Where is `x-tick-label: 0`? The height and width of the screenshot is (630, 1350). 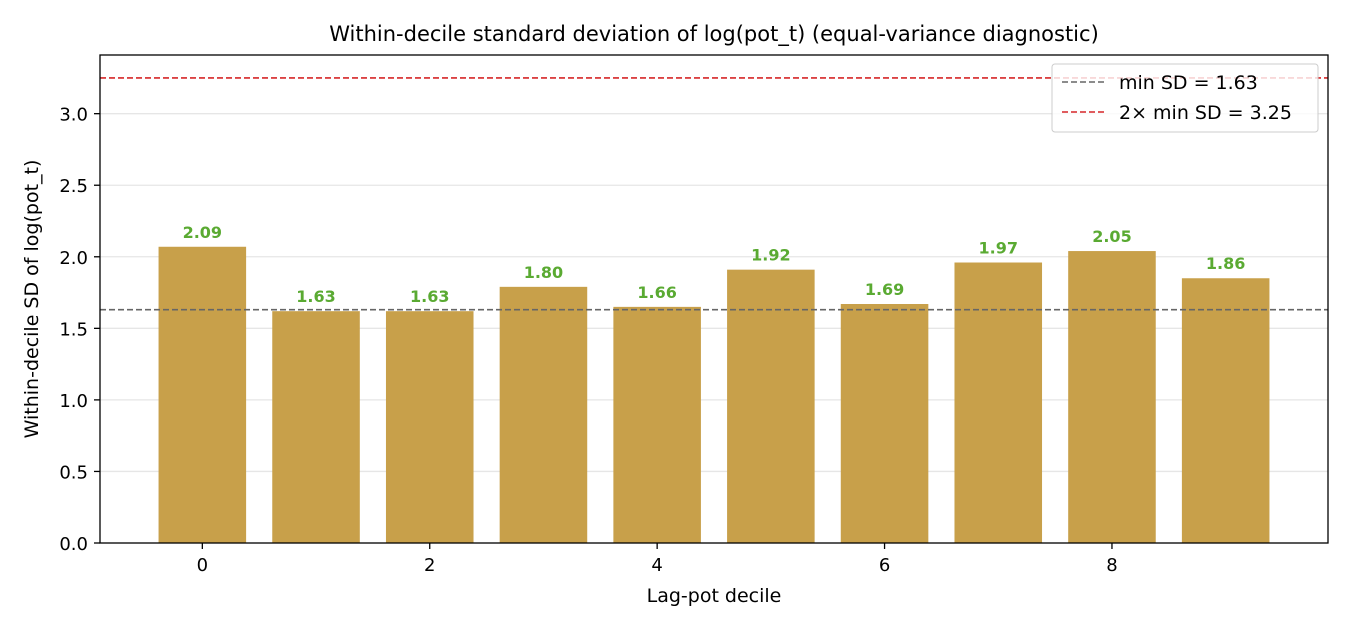 x-tick-label: 0 is located at coordinates (202, 565).